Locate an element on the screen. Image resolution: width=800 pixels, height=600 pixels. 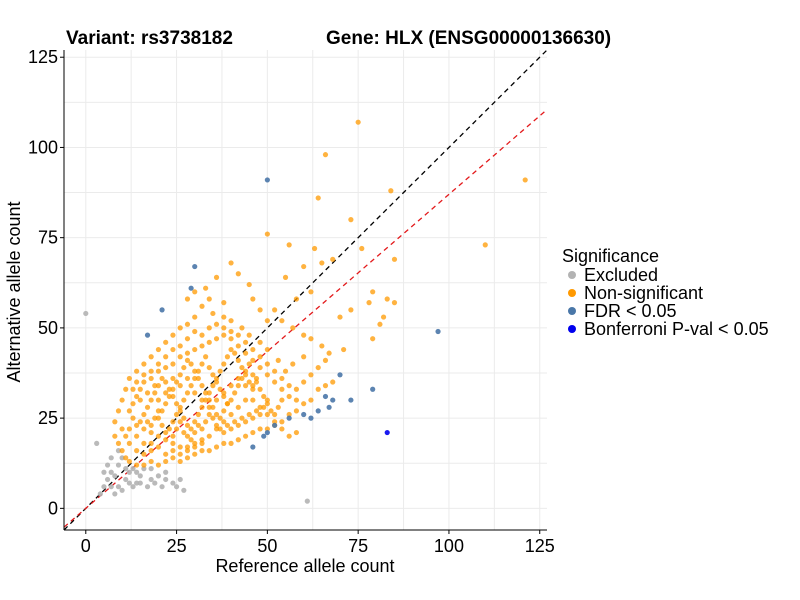
x-tick-label: 100 is located at coordinates (449, 546).